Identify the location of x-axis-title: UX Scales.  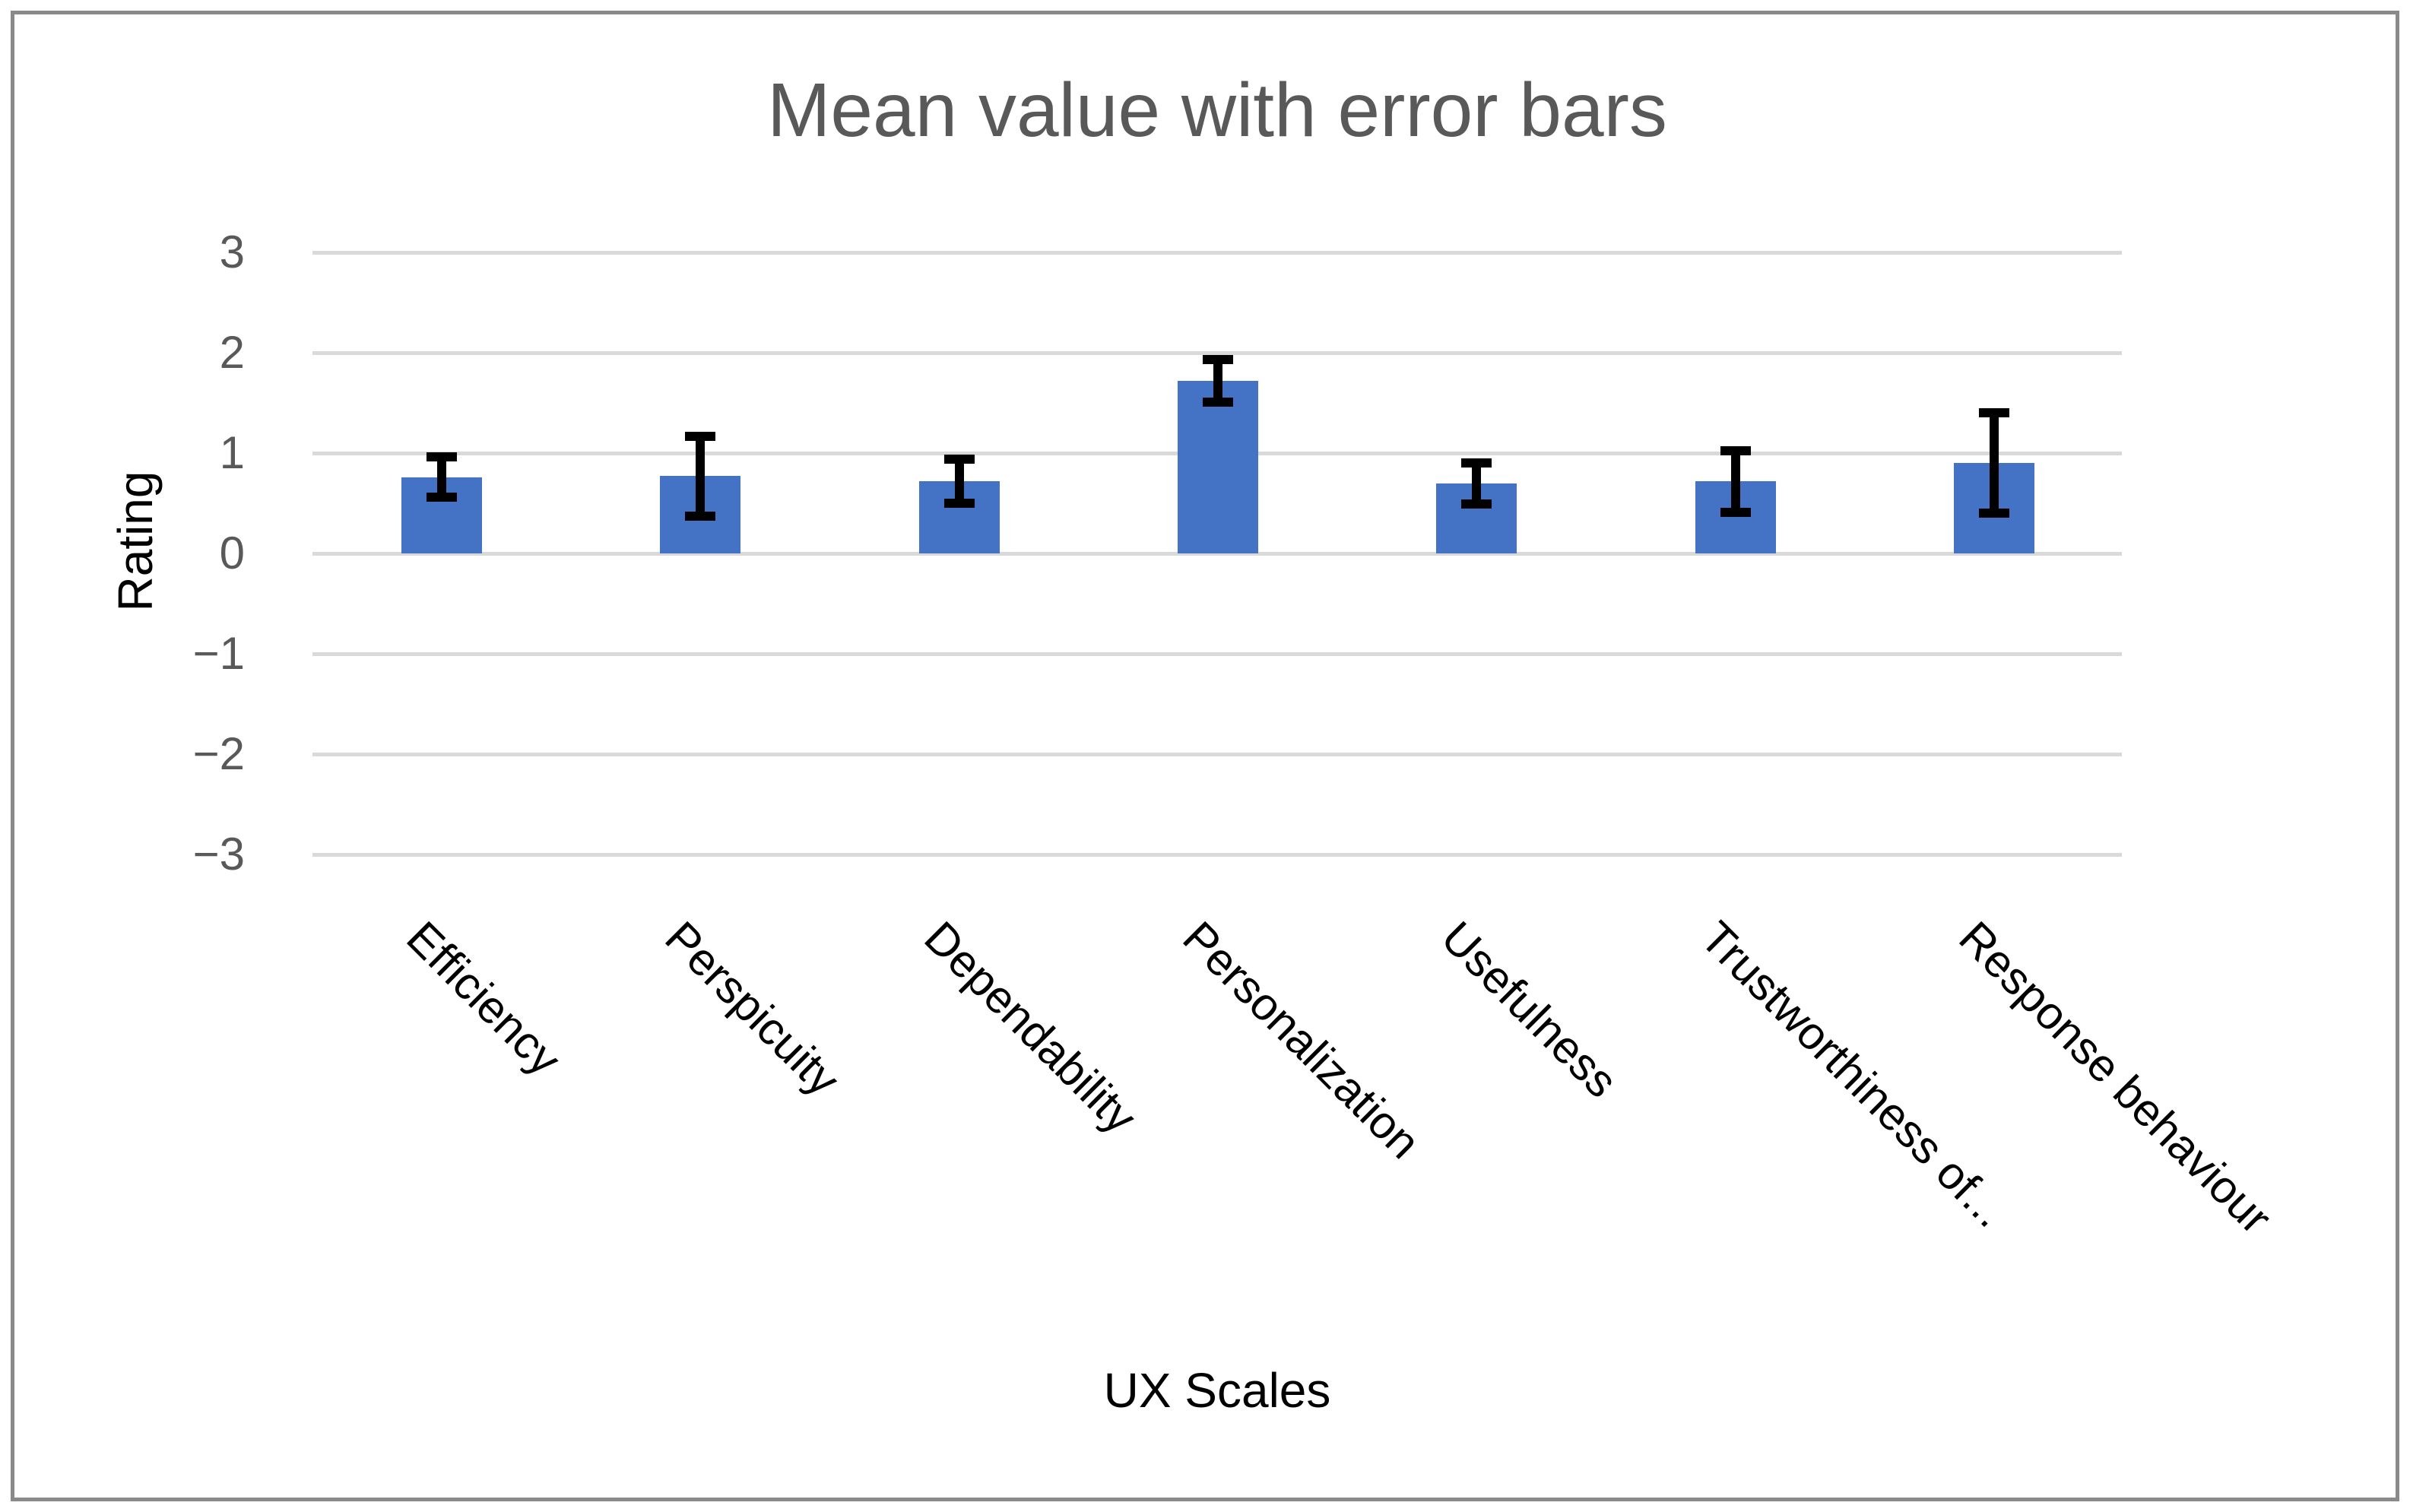
(1217, 1390).